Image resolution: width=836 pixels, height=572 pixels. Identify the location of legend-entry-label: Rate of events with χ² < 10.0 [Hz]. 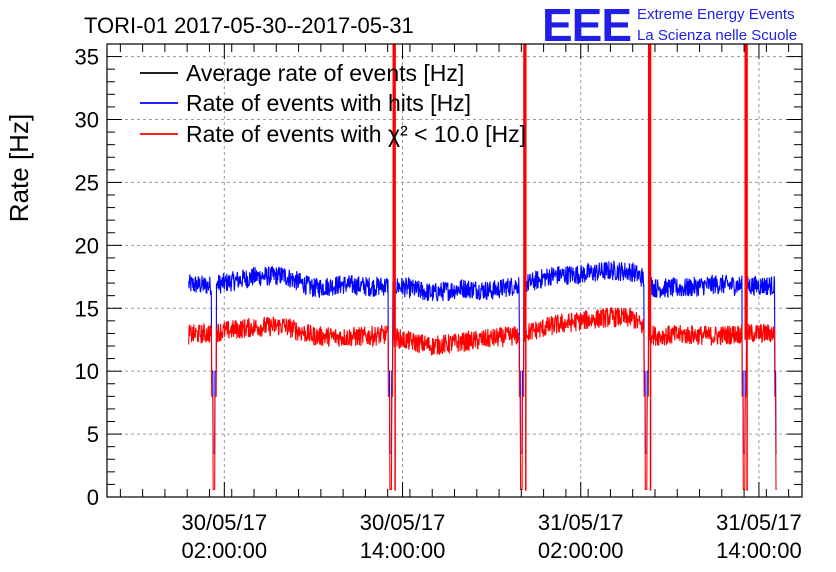
(356, 134).